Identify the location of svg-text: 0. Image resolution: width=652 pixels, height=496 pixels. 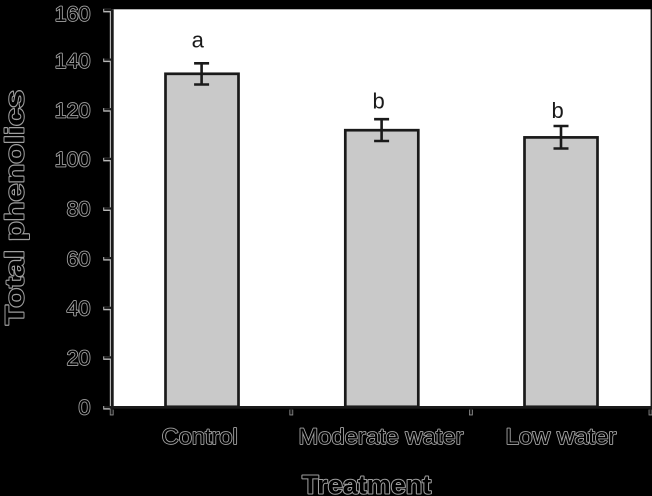
(85, 408).